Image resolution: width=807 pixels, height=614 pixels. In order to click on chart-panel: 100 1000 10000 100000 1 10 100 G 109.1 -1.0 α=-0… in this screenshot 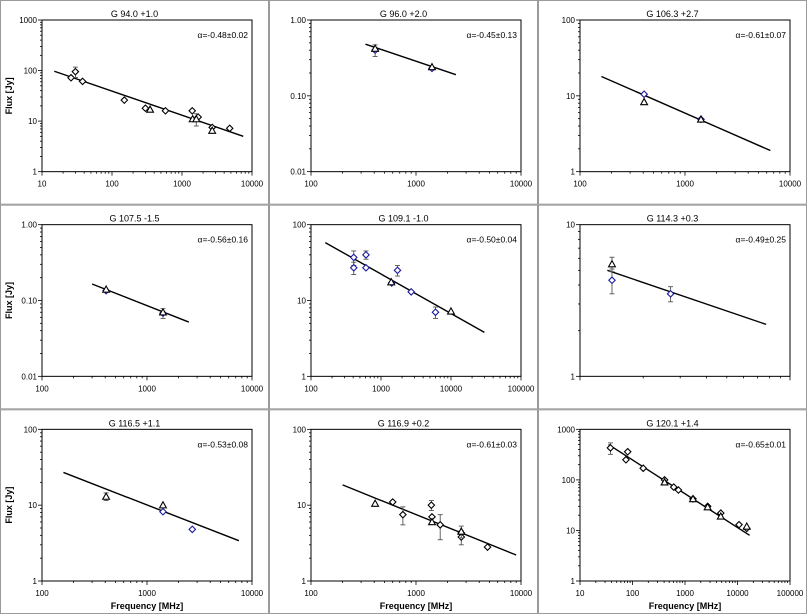, I will do `click(403, 307)`.